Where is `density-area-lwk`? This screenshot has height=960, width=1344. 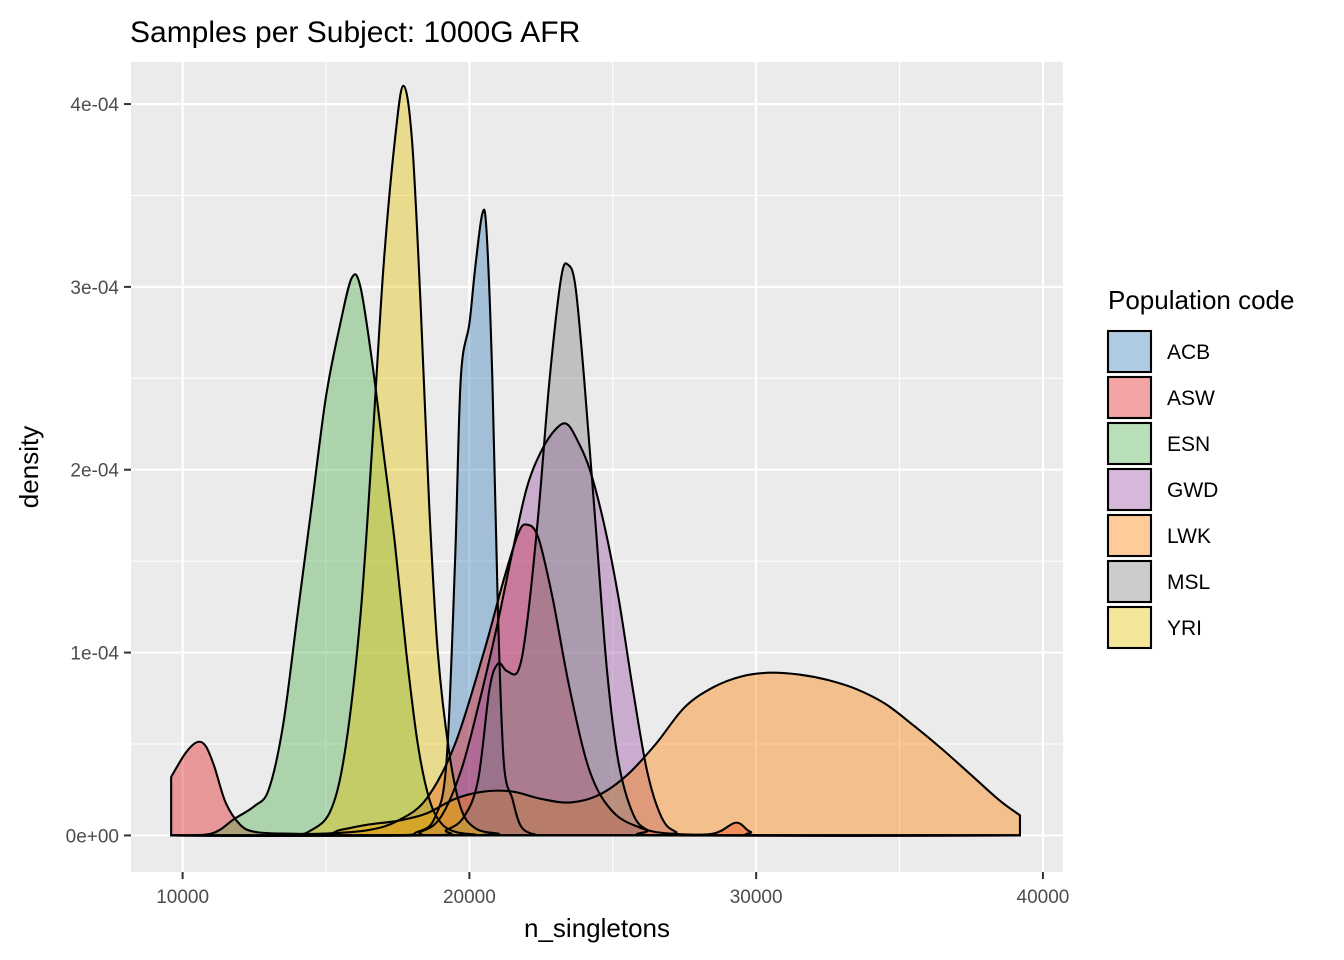 density-area-lwk is located at coordinates (595, 754).